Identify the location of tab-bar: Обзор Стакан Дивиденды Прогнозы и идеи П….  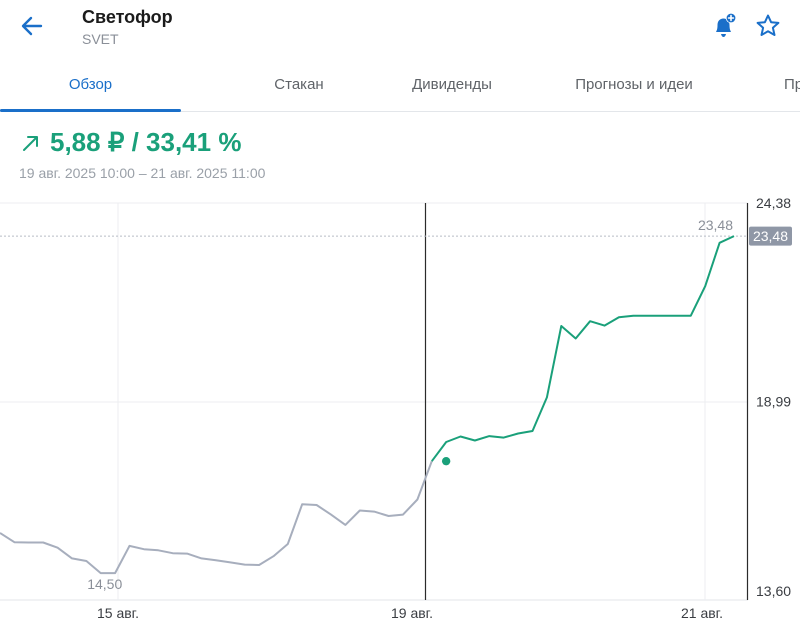
(400, 87).